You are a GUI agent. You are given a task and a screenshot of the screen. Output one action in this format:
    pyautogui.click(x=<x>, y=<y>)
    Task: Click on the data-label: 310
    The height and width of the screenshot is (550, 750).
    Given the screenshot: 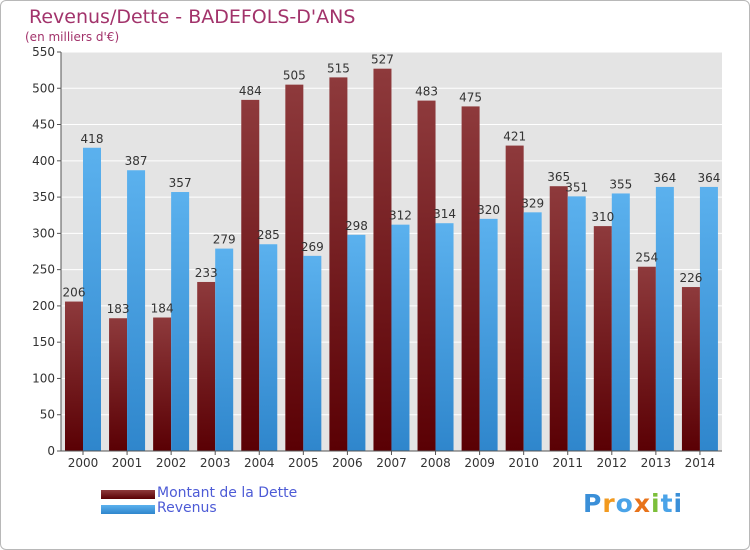 What is the action you would take?
    pyautogui.click(x=602, y=217)
    